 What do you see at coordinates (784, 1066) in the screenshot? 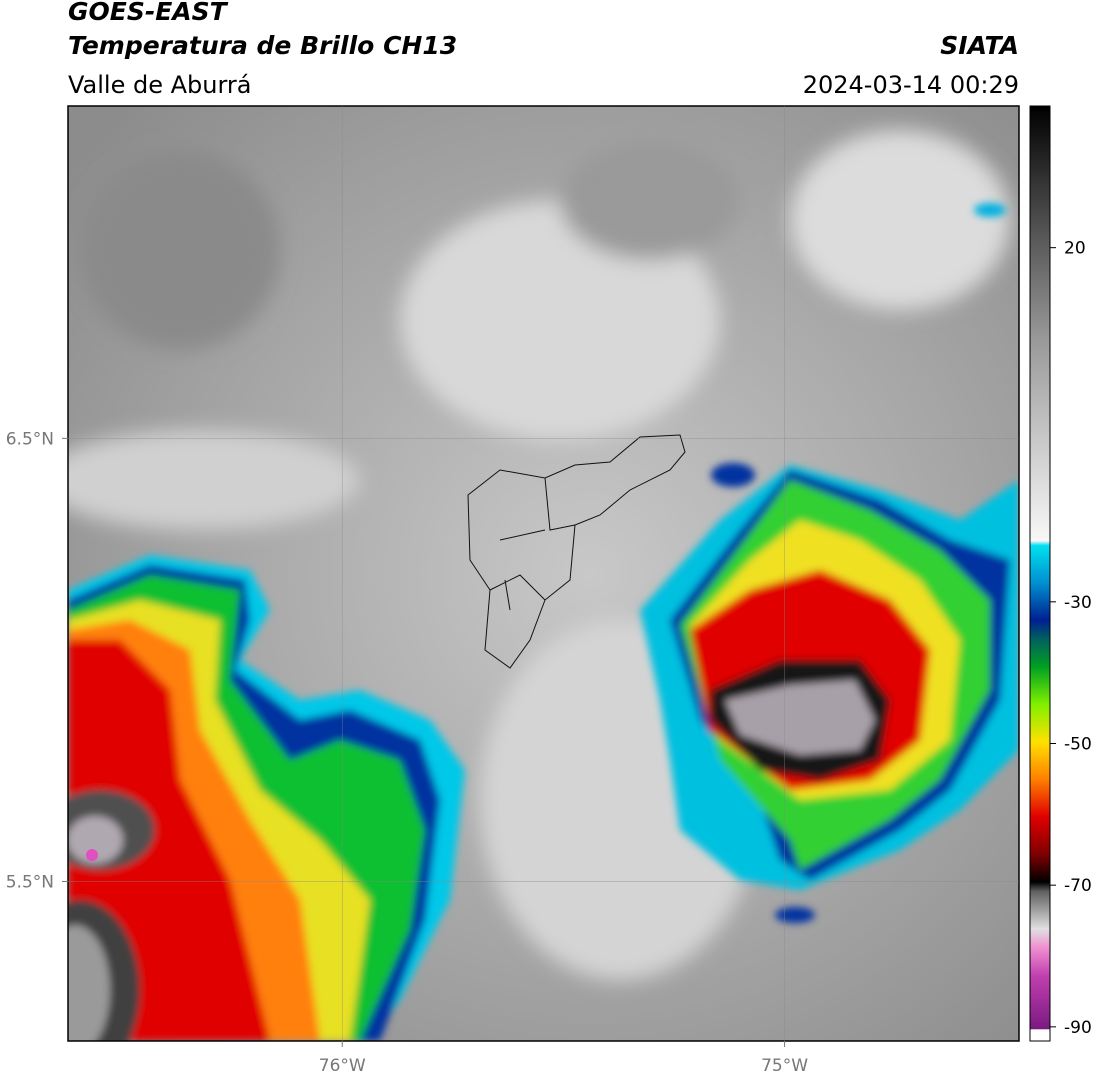
I see `lon-label: 75°W` at bounding box center [784, 1066].